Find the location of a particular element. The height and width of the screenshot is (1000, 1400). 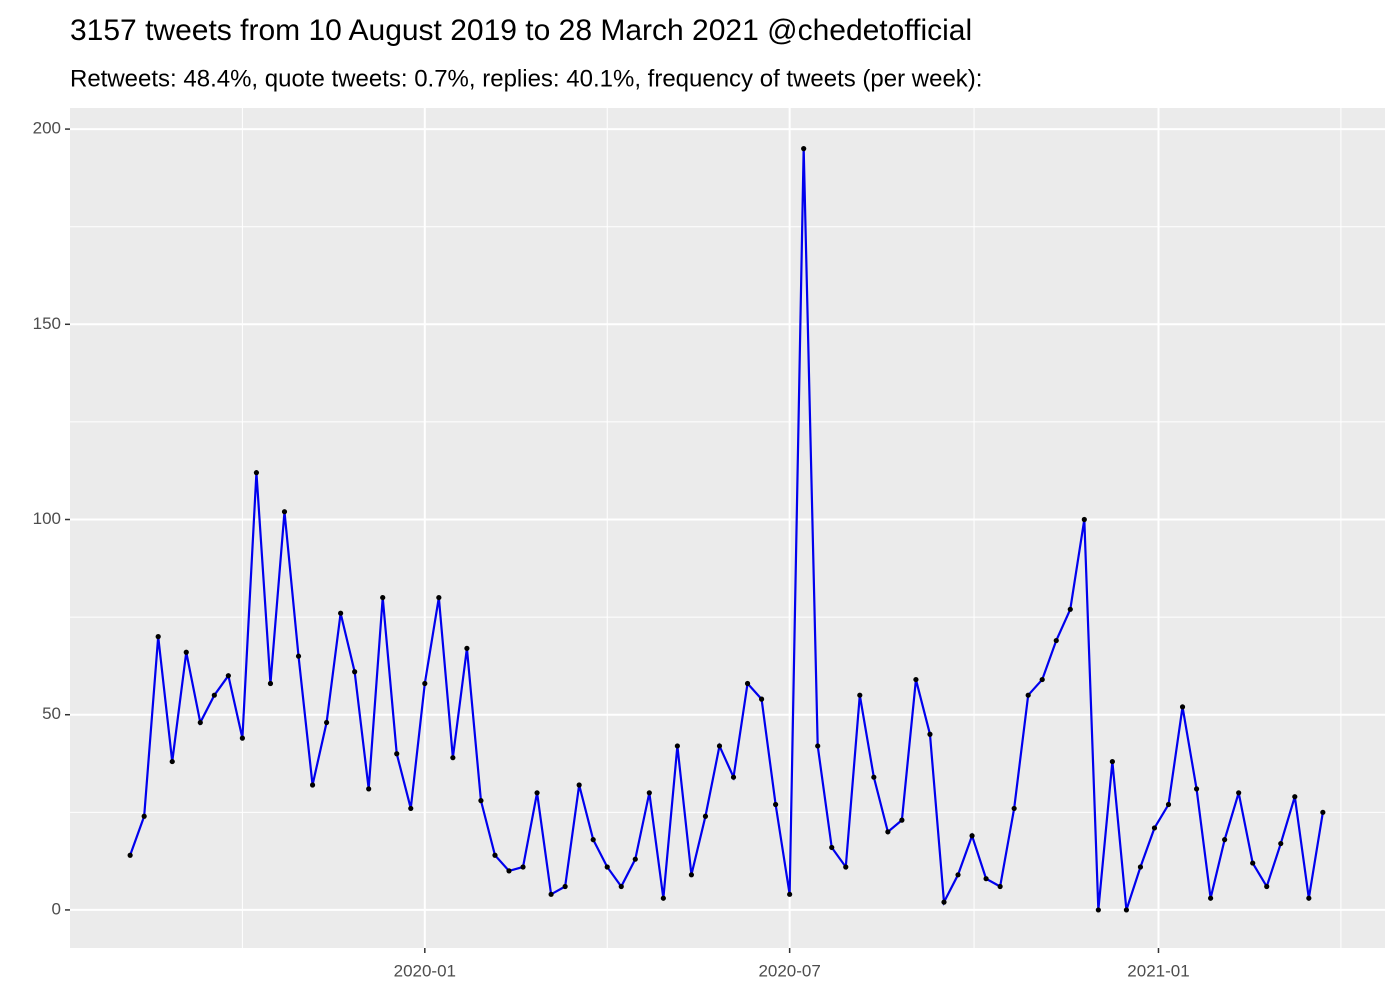

x-tick-label: 2020-01 is located at coordinates (425, 970).